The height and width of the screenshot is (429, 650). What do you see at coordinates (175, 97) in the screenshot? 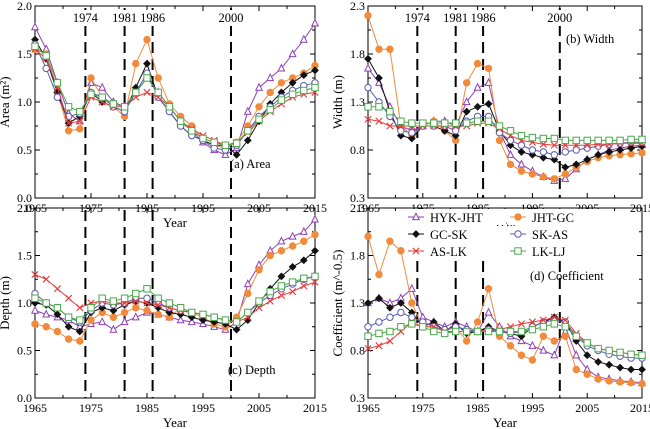
I see `series-as-lk` at bounding box center [175, 97].